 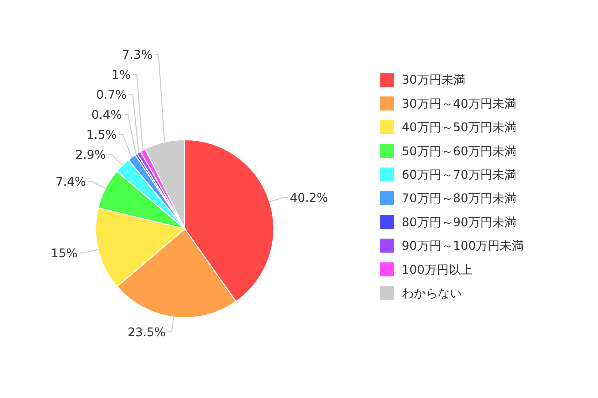 What do you see at coordinates (107, 115) in the screenshot?
I see `data-label: 0.4%` at bounding box center [107, 115].